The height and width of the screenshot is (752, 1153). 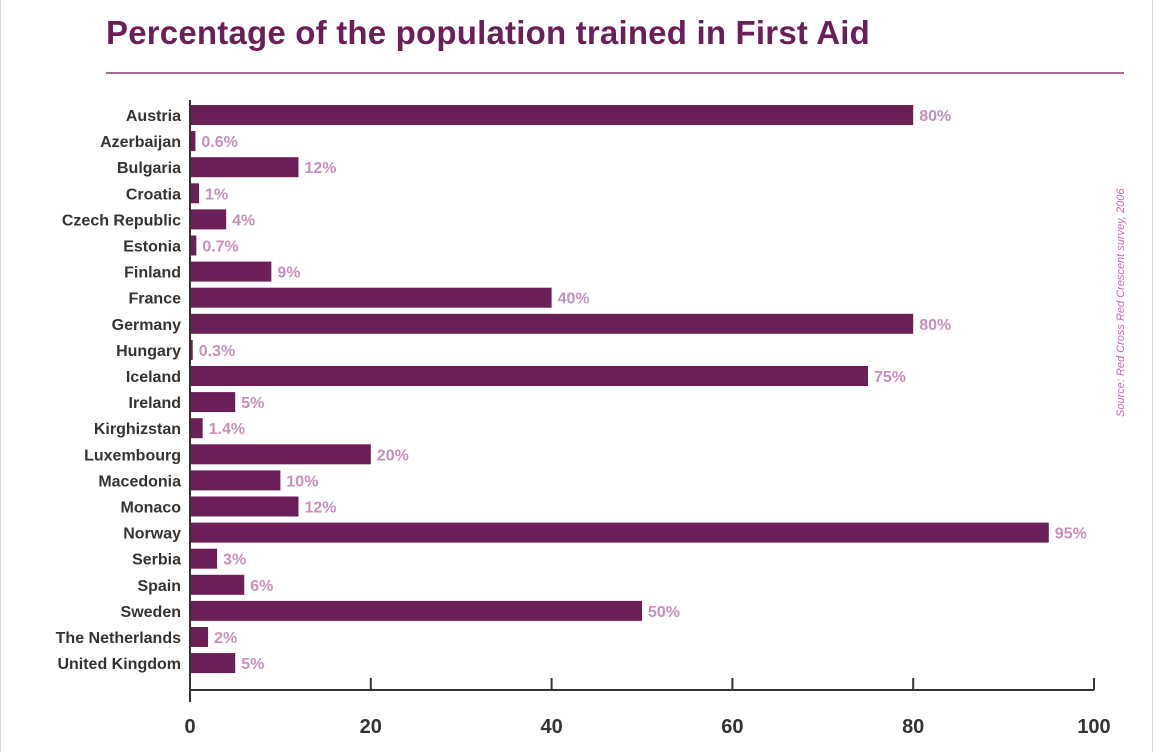 What do you see at coordinates (155, 403) in the screenshot?
I see `category-label: Ireland` at bounding box center [155, 403].